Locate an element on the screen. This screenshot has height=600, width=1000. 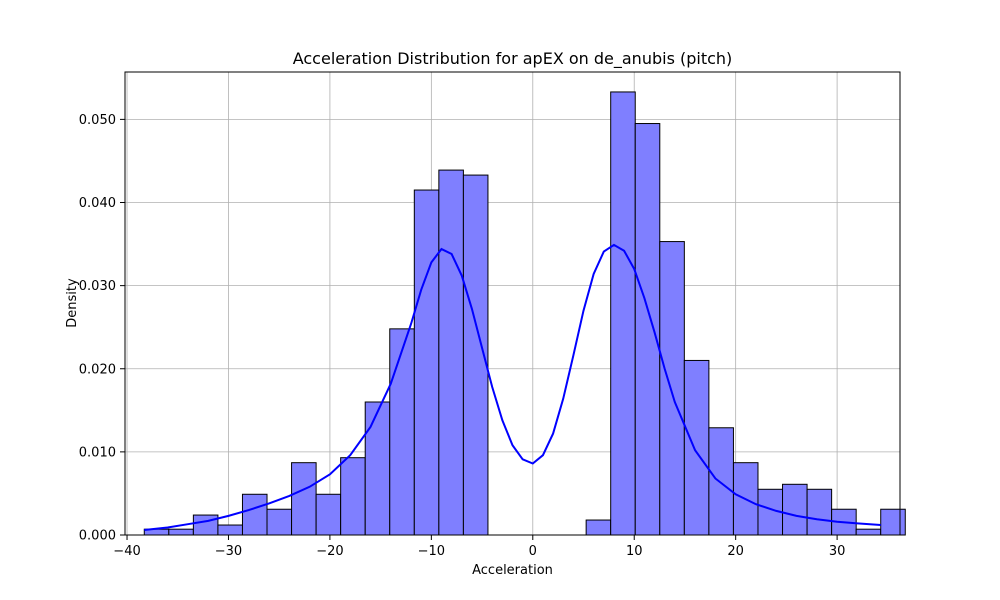
x-tick-label: 30 is located at coordinates (837, 551).